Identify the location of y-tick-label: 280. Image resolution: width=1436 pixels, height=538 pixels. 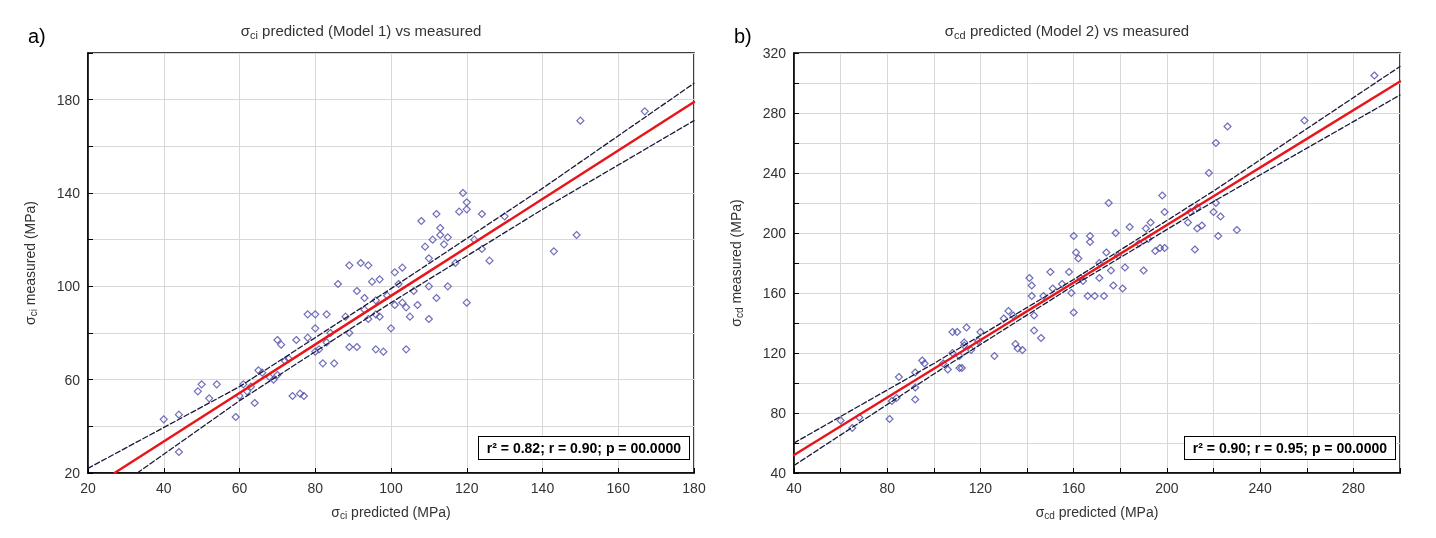
(774, 113).